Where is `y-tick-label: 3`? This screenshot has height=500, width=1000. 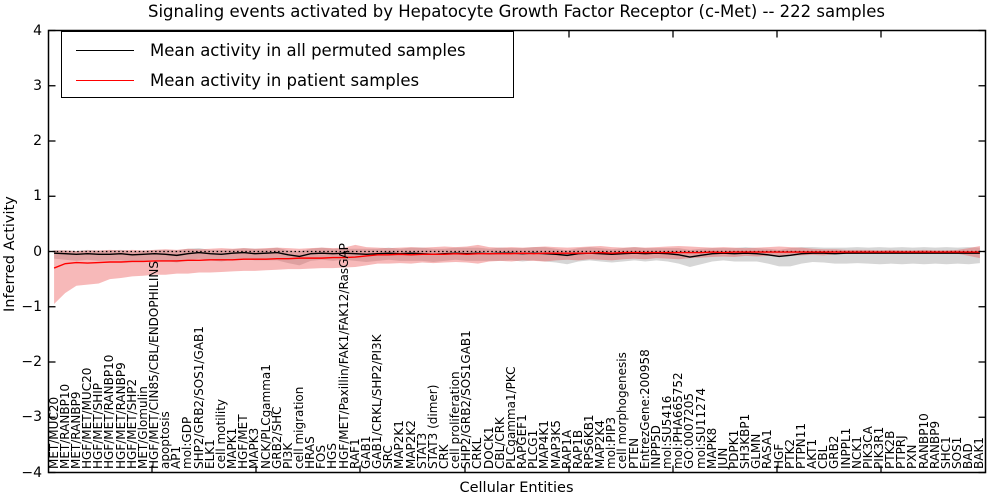
y-tick-label: 3 is located at coordinates (37, 85).